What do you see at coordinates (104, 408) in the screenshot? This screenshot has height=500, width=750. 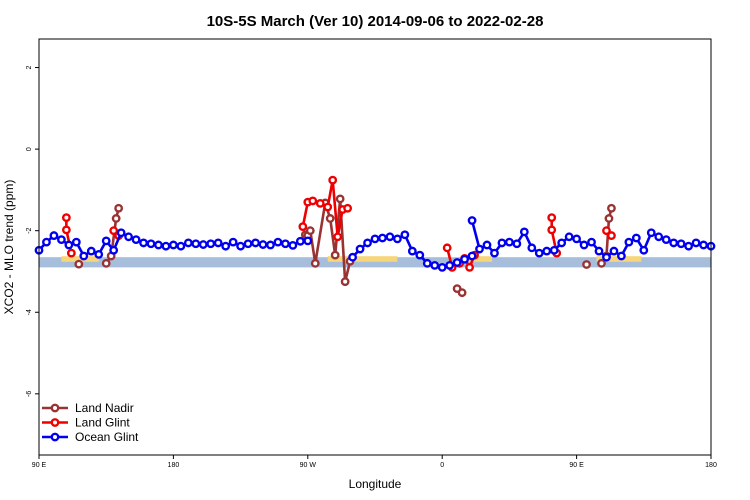 I see `legend-label: Land Nadir` at bounding box center [104, 408].